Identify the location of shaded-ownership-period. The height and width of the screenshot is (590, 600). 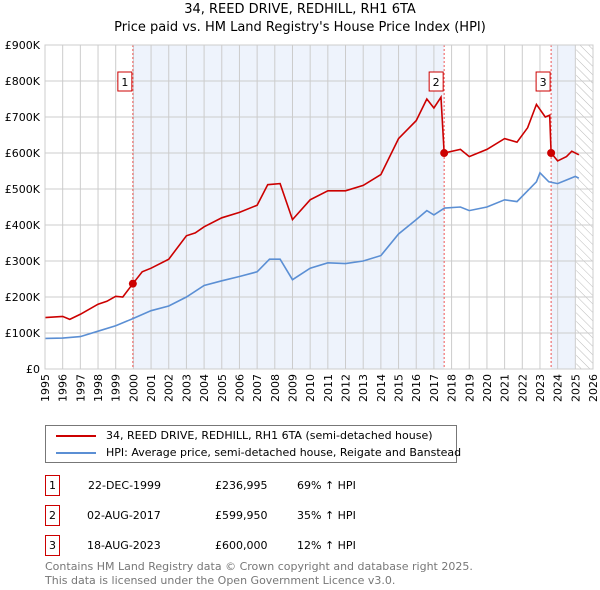
(563, 207).